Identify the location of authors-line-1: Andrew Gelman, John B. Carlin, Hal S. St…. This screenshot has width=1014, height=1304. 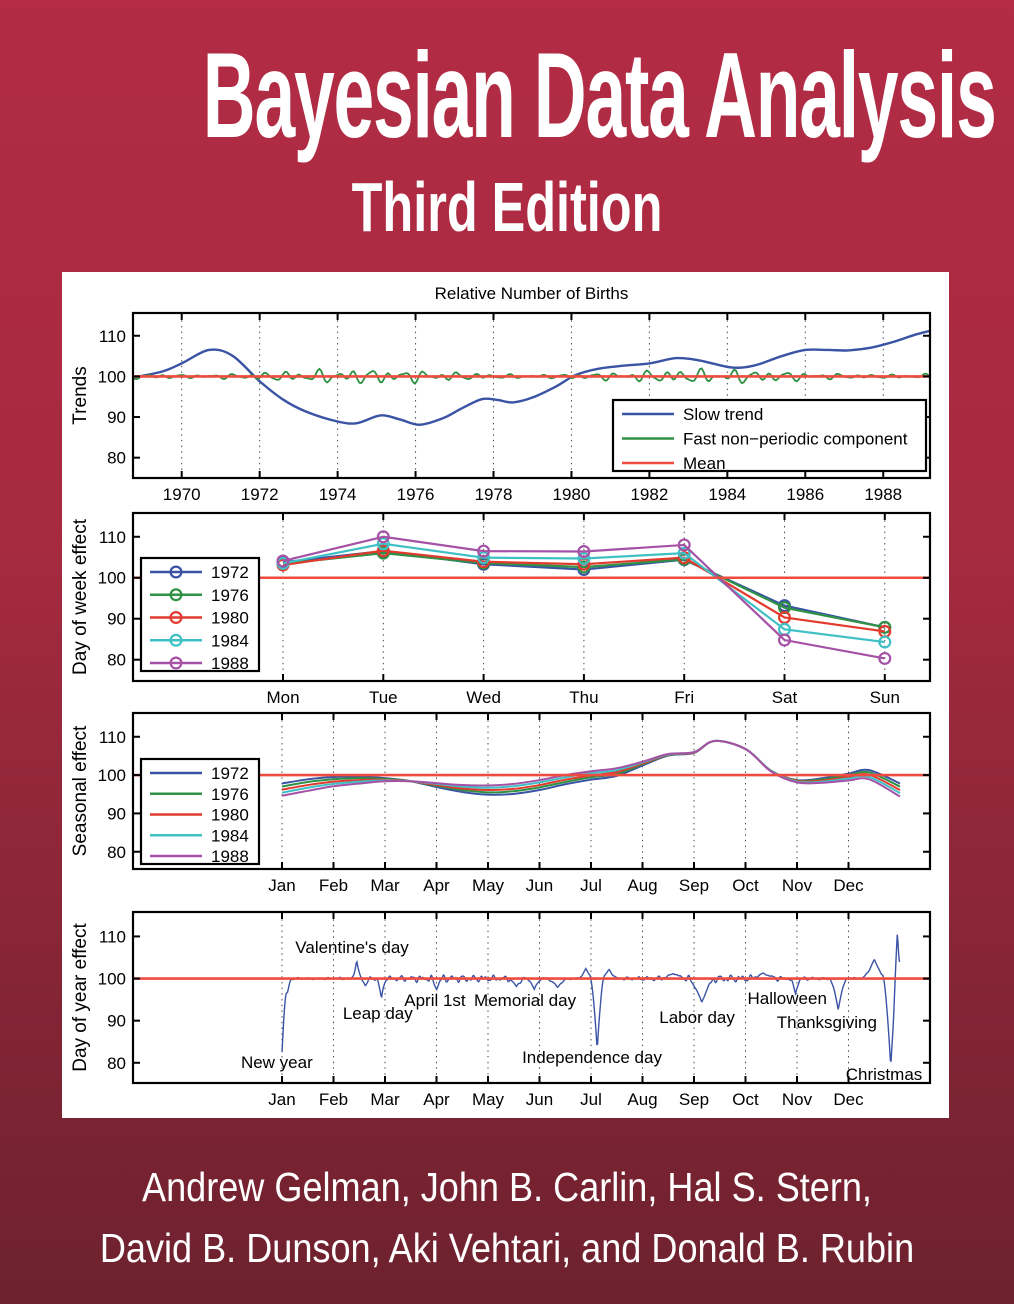
(507, 1187).